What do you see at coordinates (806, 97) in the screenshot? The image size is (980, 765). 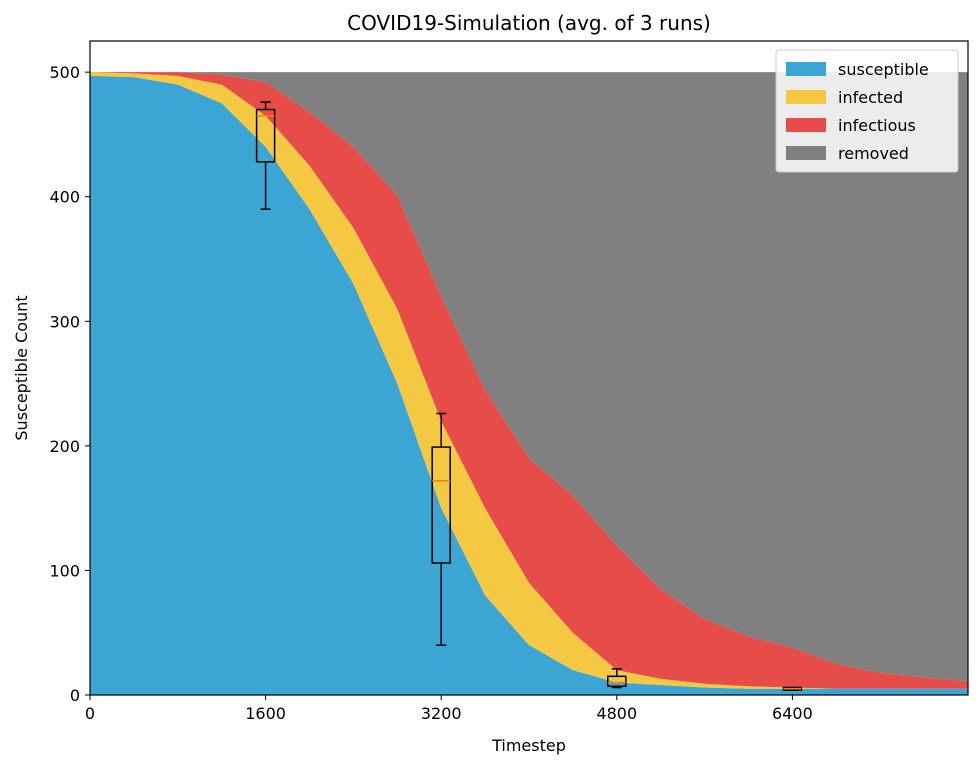 I see `legend-swatch-infected` at bounding box center [806, 97].